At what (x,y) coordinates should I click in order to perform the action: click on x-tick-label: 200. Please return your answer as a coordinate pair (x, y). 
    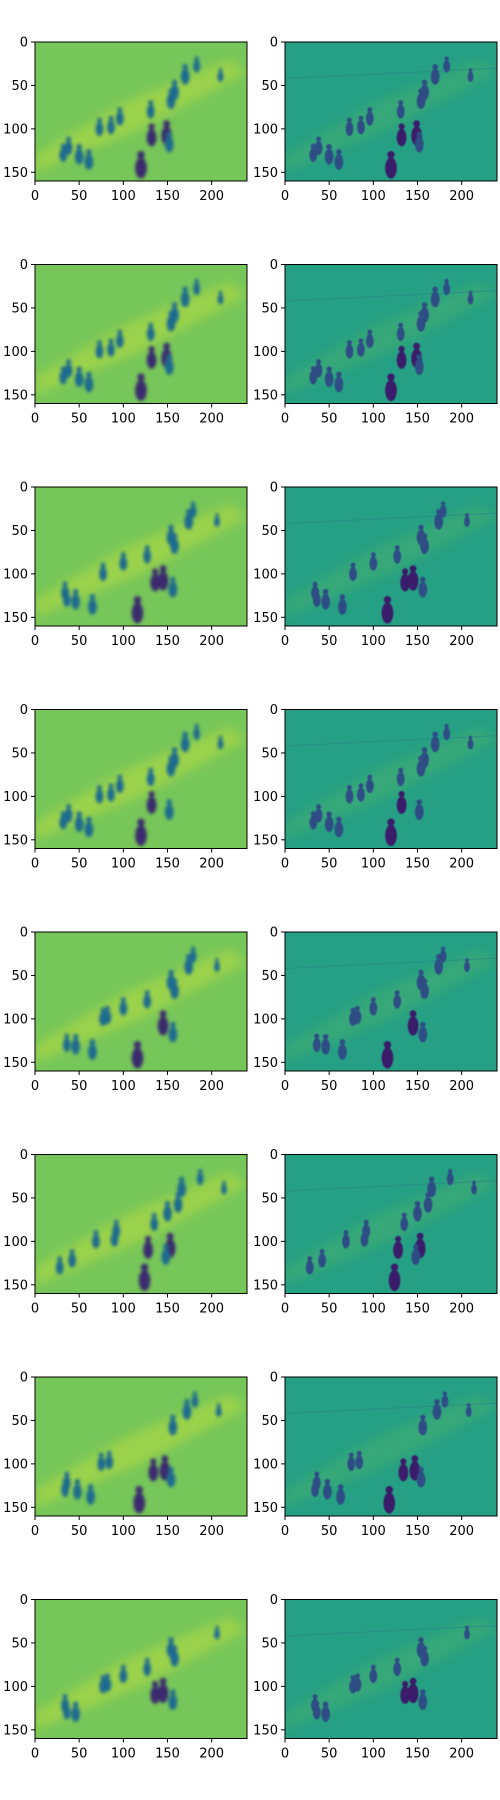
    Looking at the image, I should click on (461, 1309).